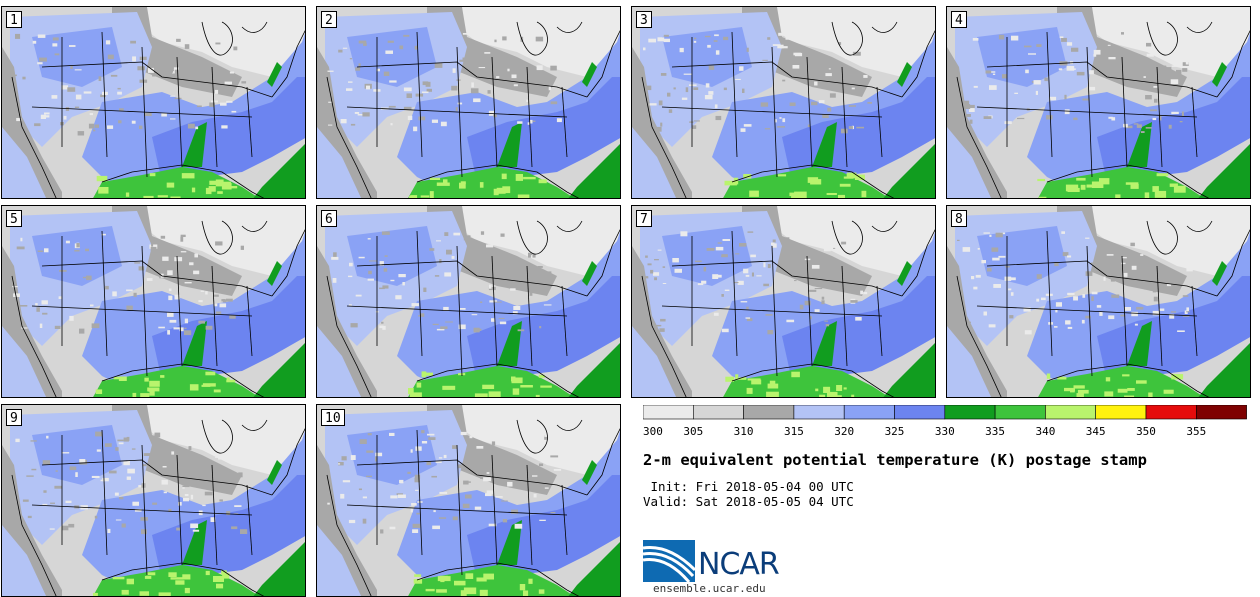 The width and height of the screenshot is (1260, 597). What do you see at coordinates (468, 102) in the screenshot?
I see `map-panel: 2` at bounding box center [468, 102].